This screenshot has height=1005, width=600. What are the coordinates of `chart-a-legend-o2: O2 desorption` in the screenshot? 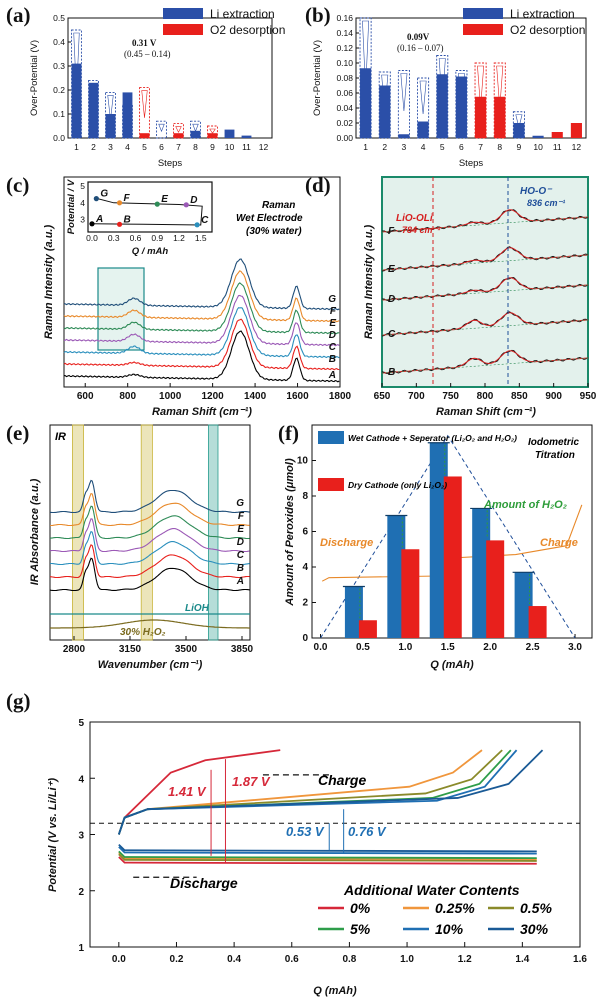 It's located at (247, 30).